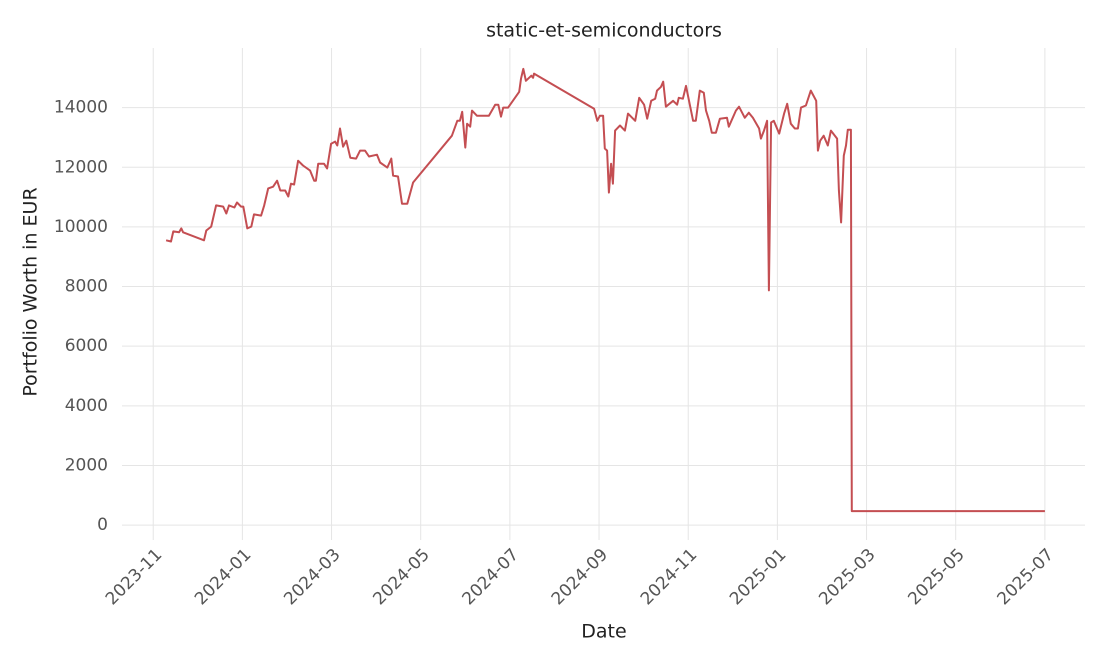 The image size is (1110, 666). Describe the element at coordinates (401, 577) in the screenshot. I see `x-tick-label: 2024-05` at that location.